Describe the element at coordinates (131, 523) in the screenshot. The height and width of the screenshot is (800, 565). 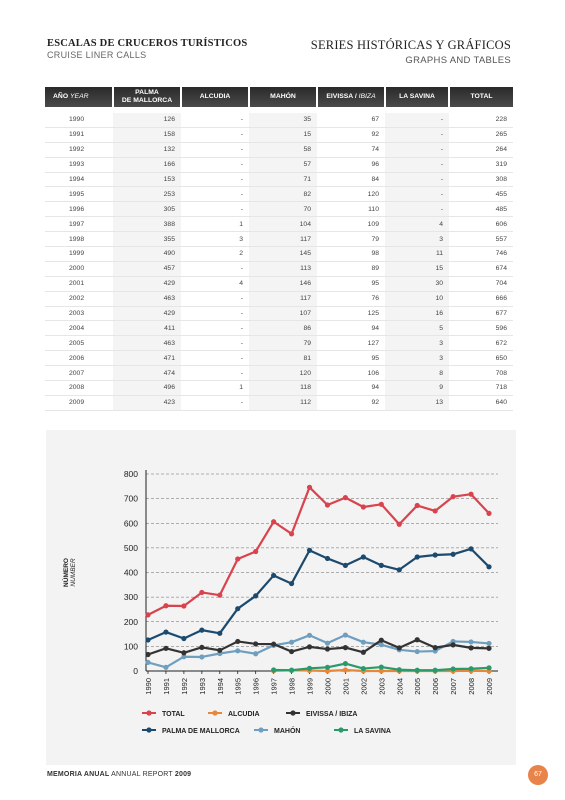
I see `y-tick-label: 600` at that location.